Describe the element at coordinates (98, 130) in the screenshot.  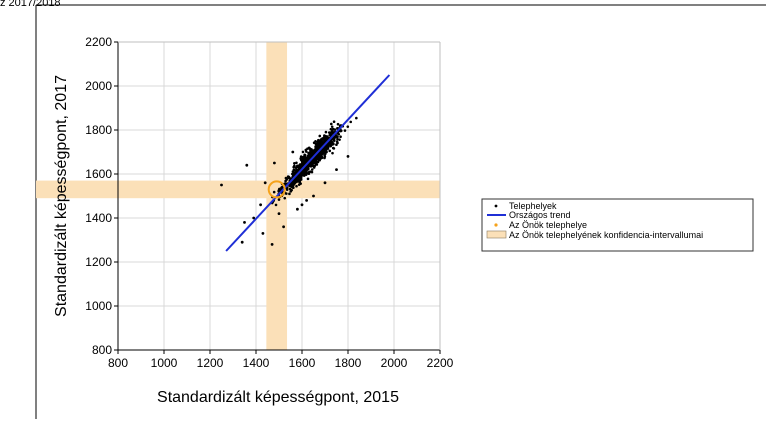
I see `y-tick-label-1800: 1800` at that location.